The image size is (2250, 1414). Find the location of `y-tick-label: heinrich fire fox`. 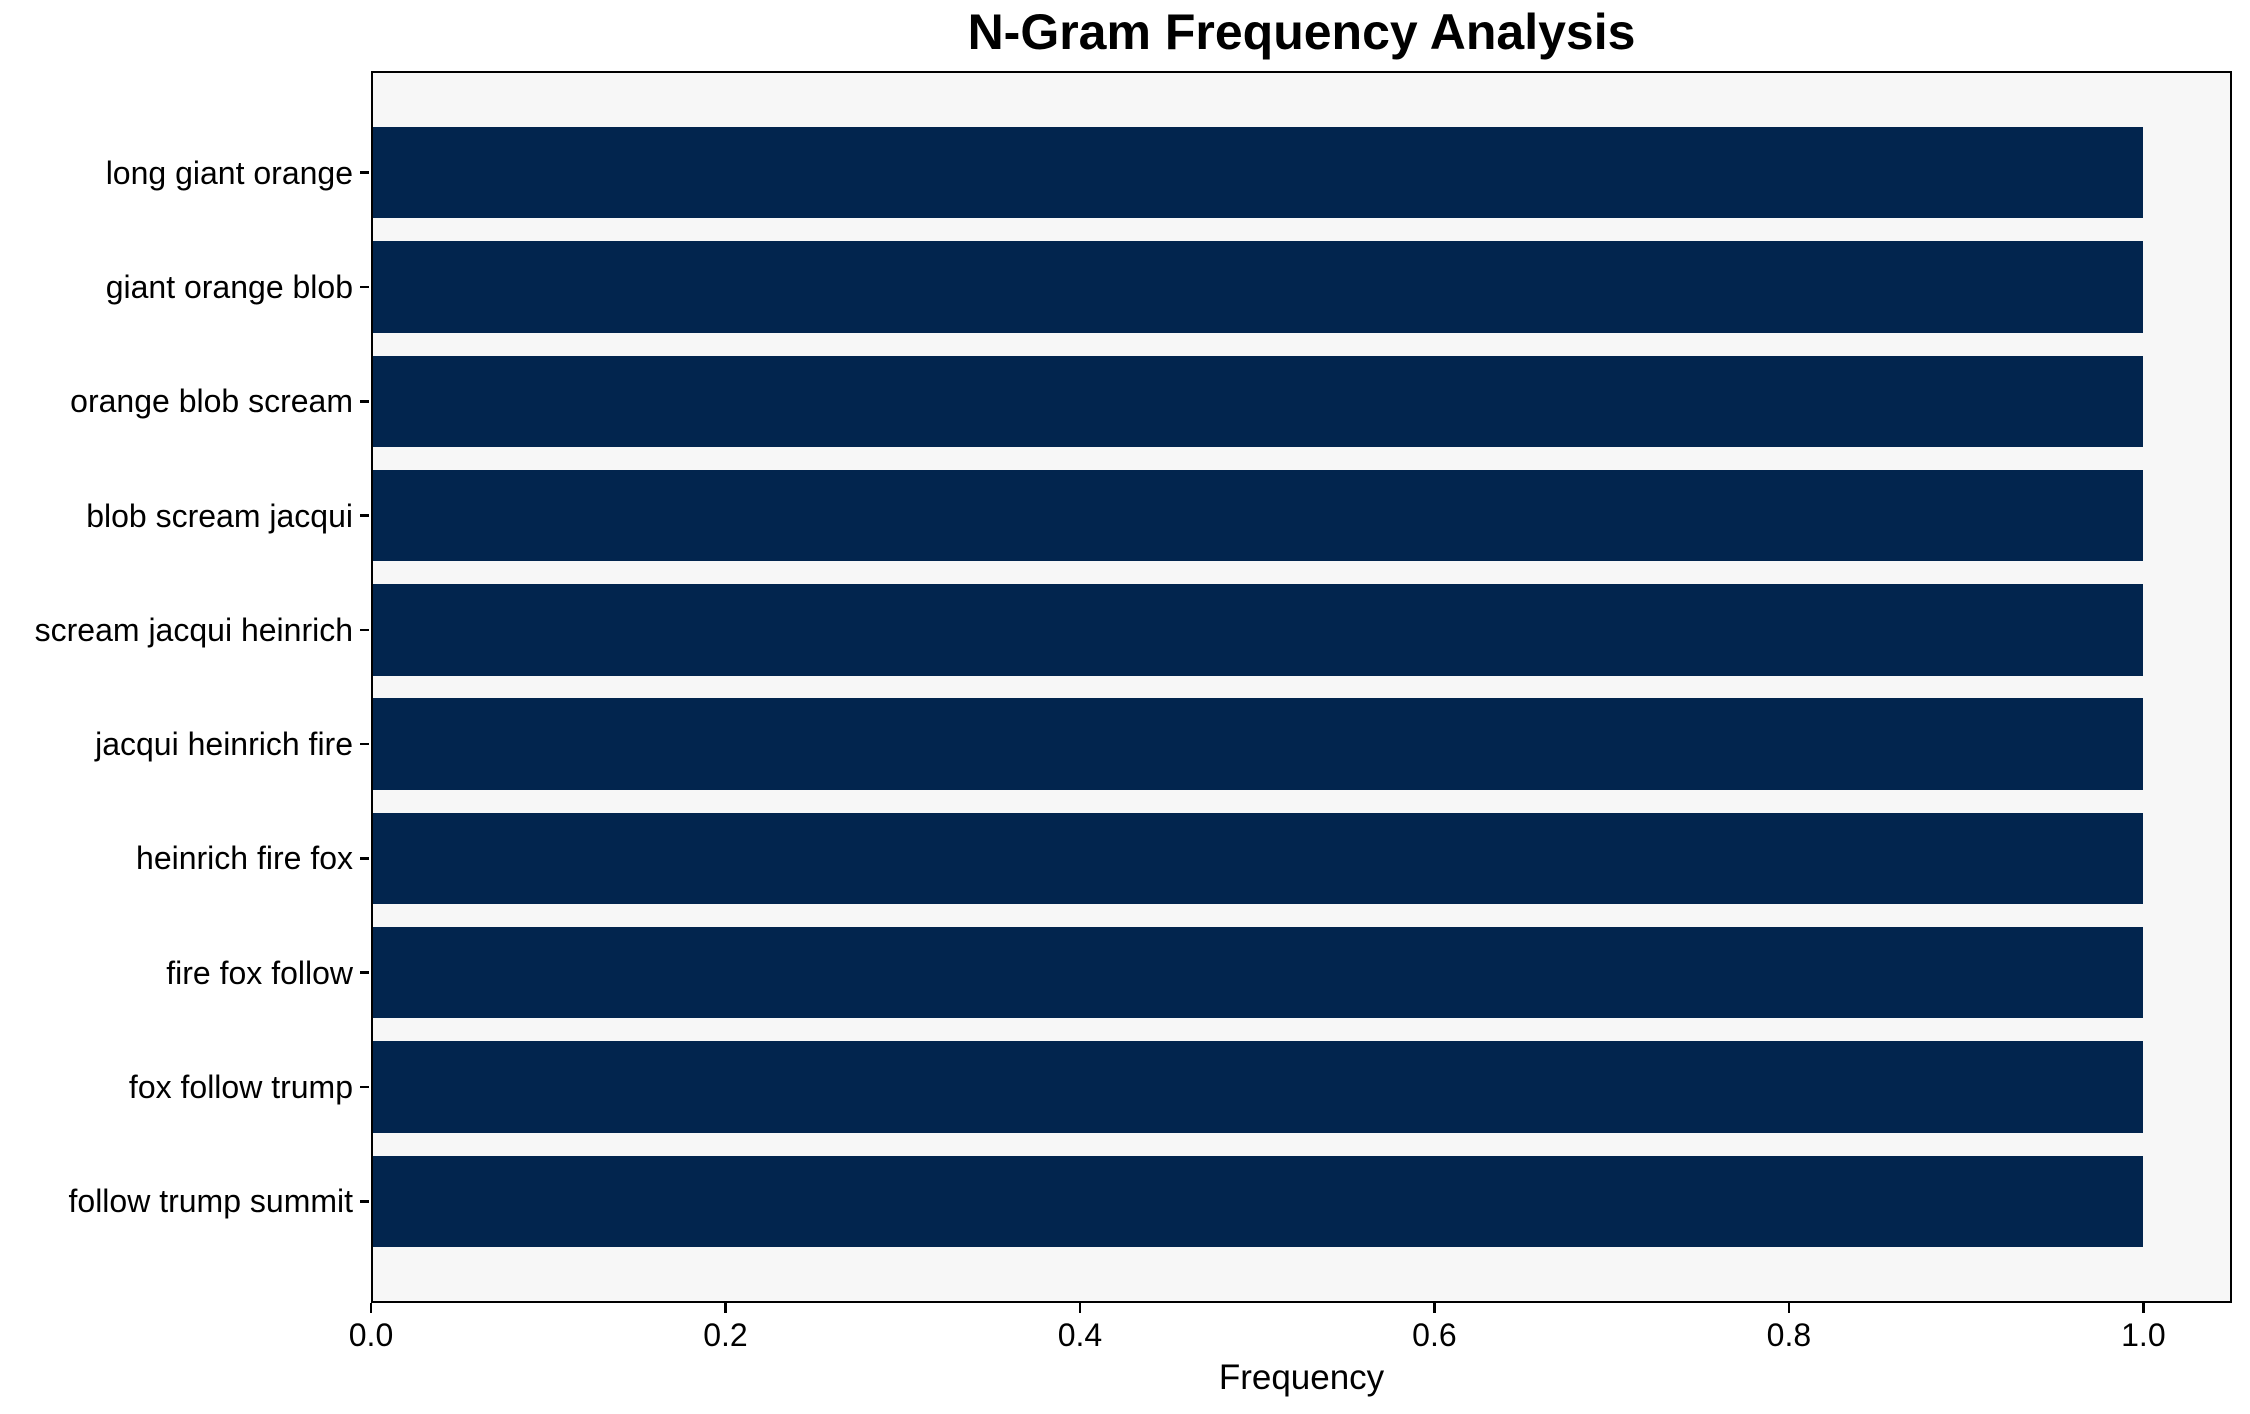

y-tick-label: heinrich fire fox is located at coordinates (244, 858).